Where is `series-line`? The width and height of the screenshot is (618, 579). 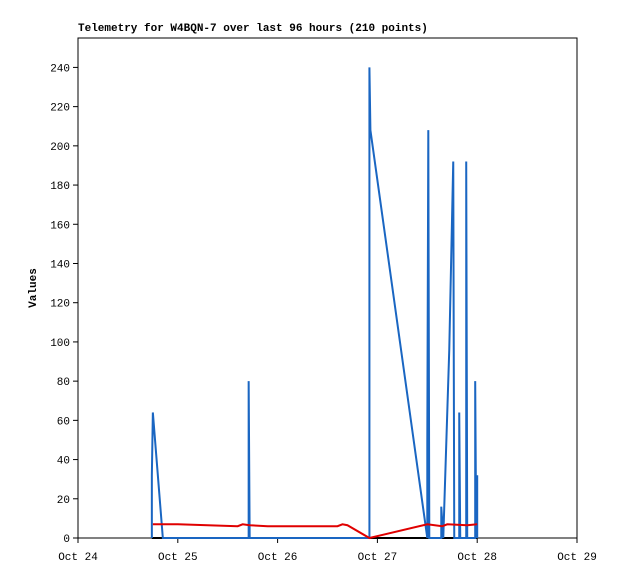 series-line is located at coordinates (315, 531).